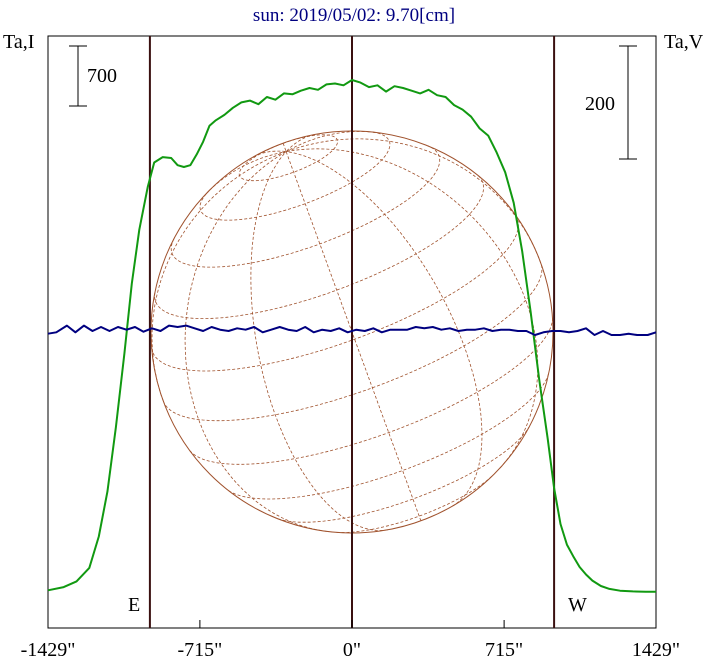  Describe the element at coordinates (600, 104) in the screenshot. I see `right-scale-bar-label: 200` at that location.